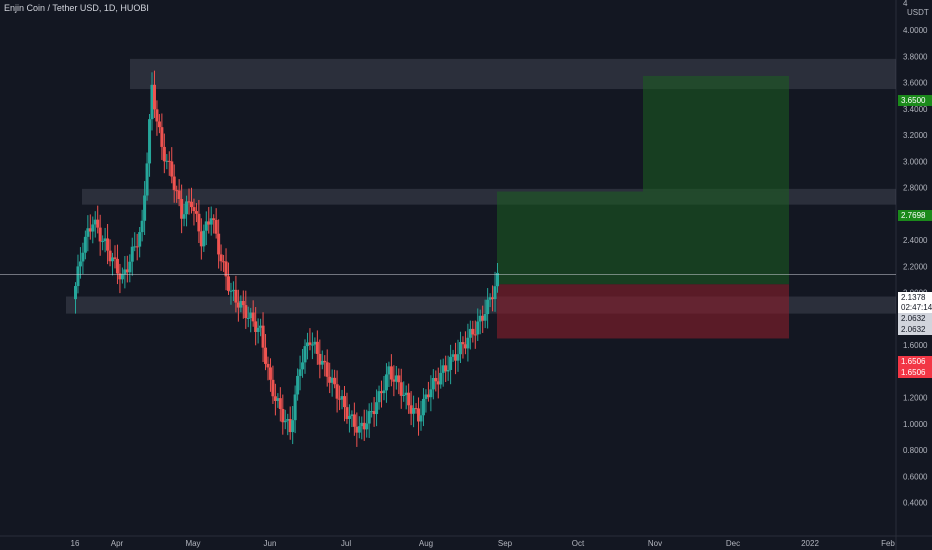  Describe the element at coordinates (426, 543) in the screenshot. I see `time-tick-label: Aug` at that location.